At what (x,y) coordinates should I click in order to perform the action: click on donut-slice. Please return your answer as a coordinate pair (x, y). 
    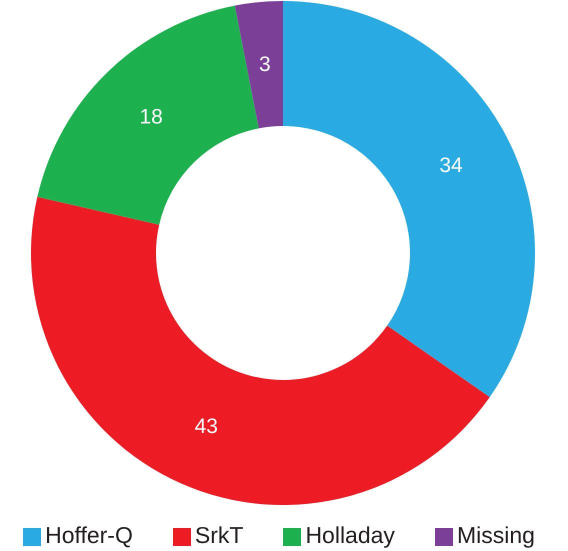
    Looking at the image, I should click on (258, 64).